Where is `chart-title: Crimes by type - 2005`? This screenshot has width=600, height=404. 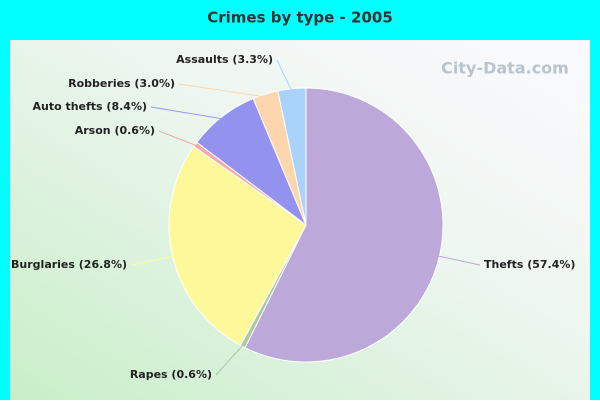 chart-title: Crimes by type - 2005 is located at coordinates (300, 18).